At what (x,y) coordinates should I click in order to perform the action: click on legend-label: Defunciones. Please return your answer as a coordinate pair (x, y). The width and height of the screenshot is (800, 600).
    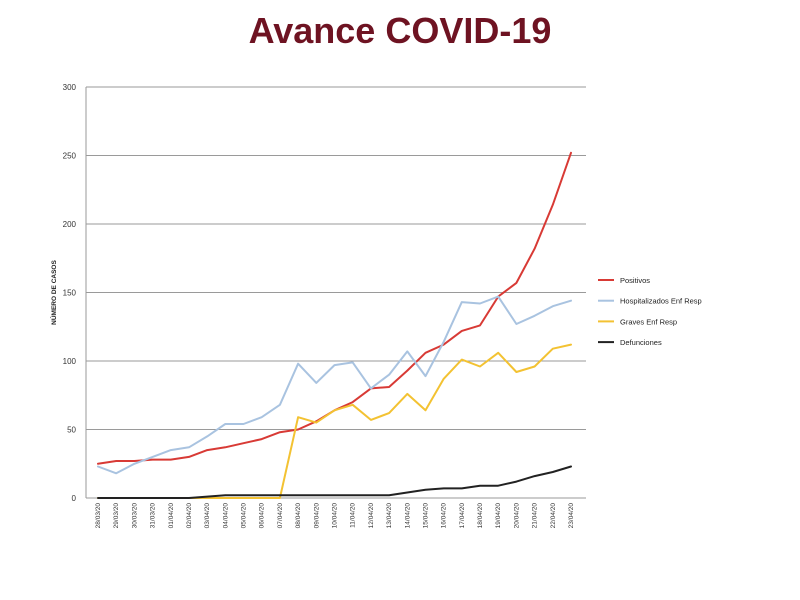
    Looking at the image, I should click on (641, 342).